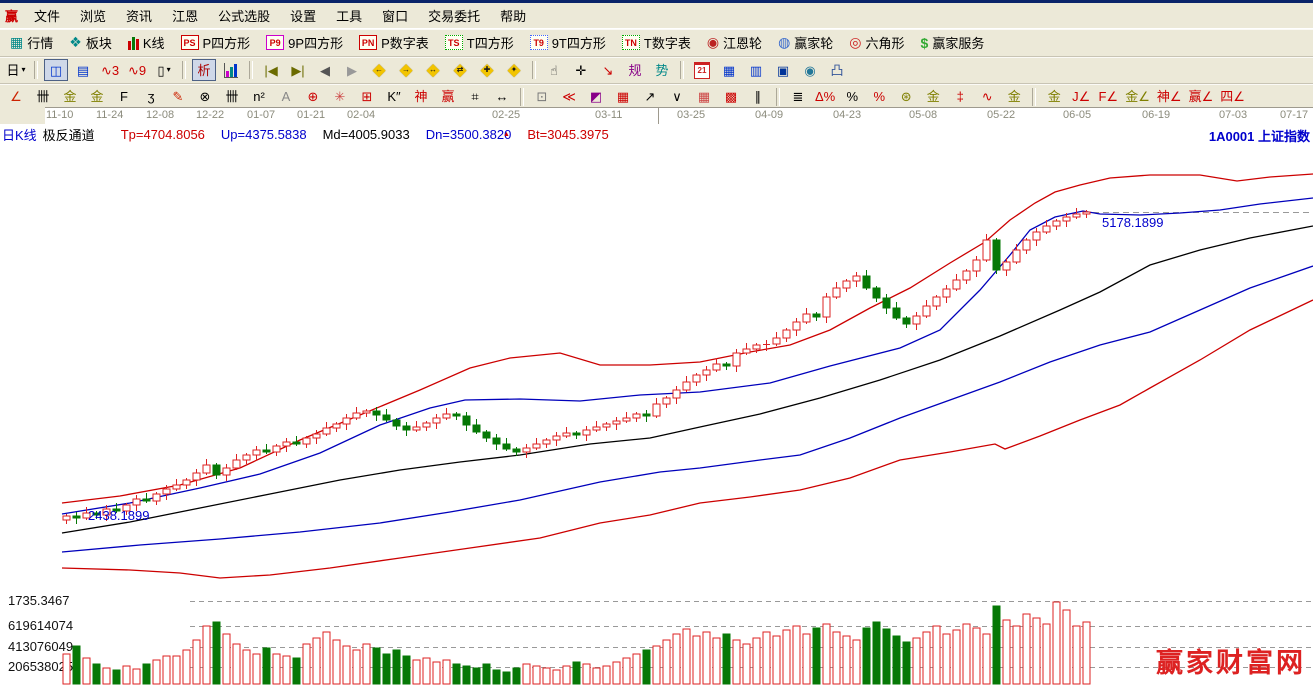 The width and height of the screenshot is (1313, 685). Describe the element at coordinates (349, 16) in the screenshot. I see `menu-item-7: 工具` at that location.